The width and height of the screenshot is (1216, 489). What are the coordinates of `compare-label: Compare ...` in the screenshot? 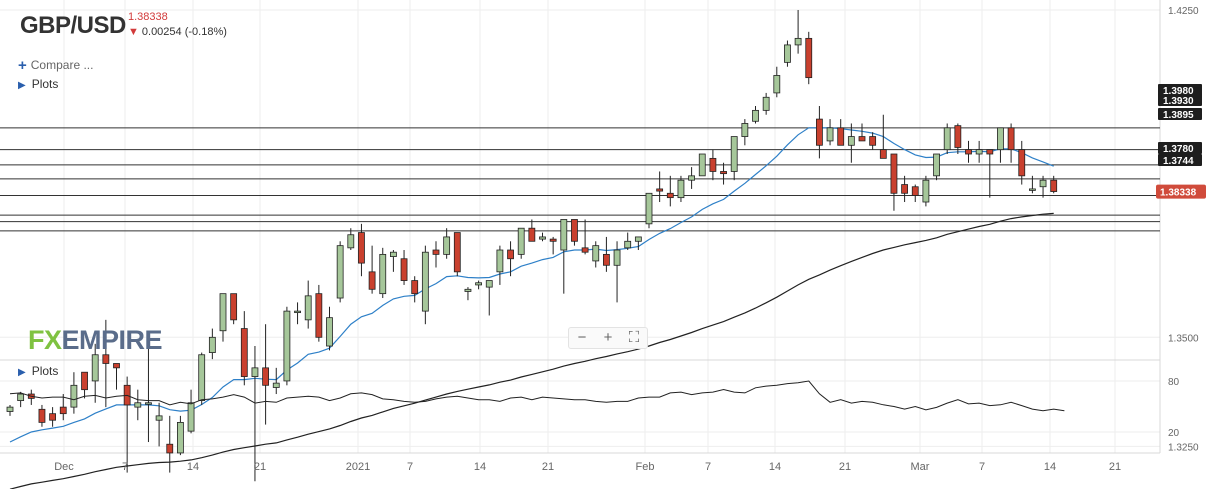 It's located at (62, 65).